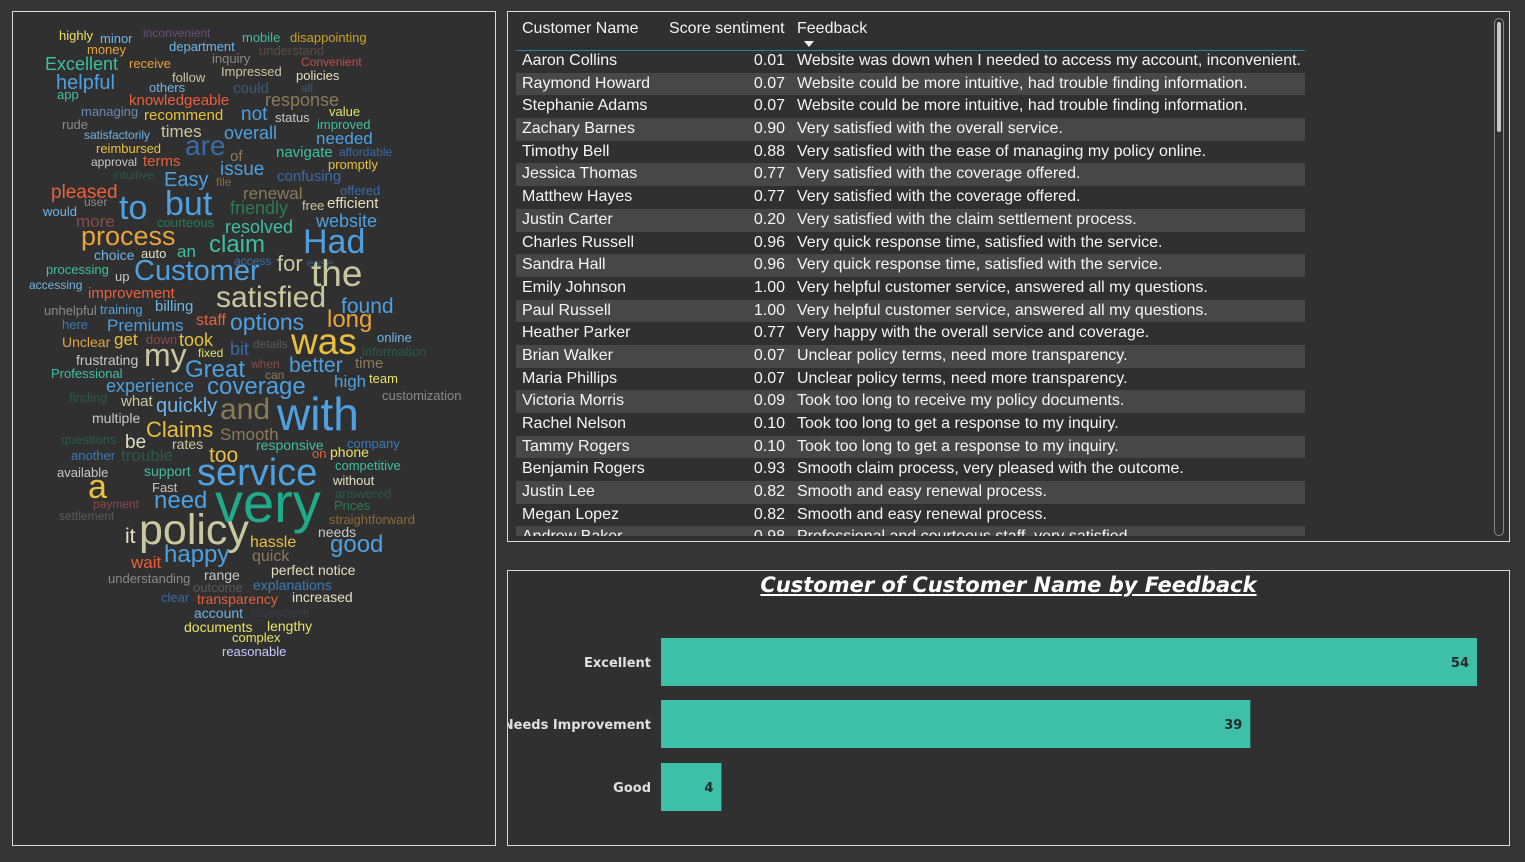  I want to click on word-cloud-word: Had, so click(334, 242).